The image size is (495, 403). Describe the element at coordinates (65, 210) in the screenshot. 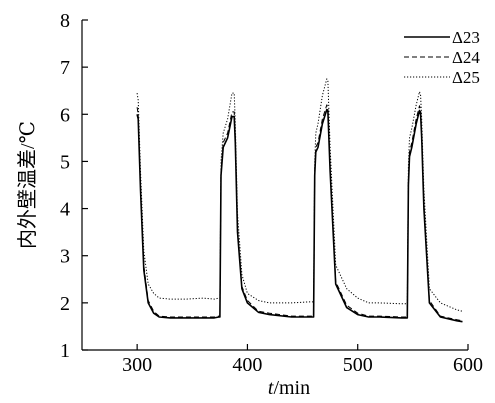

I see `y-tick-label: 4` at that location.